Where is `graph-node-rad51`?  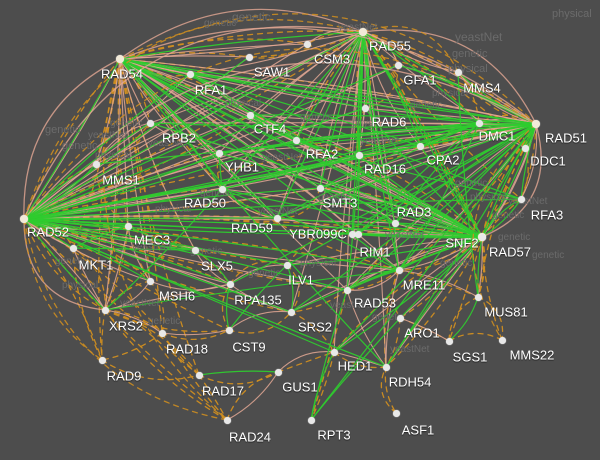
graph-node-rad51 is located at coordinates (536, 124).